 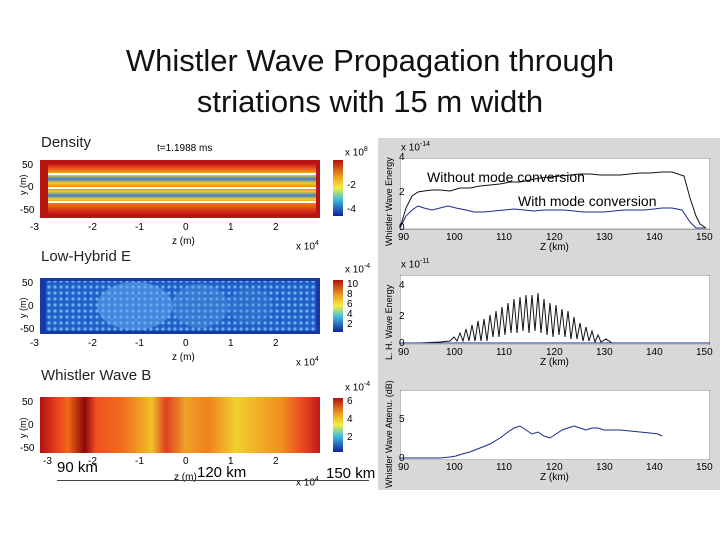 What do you see at coordinates (554, 352) in the screenshot?
I see `lh-xtick: 120` at bounding box center [554, 352].